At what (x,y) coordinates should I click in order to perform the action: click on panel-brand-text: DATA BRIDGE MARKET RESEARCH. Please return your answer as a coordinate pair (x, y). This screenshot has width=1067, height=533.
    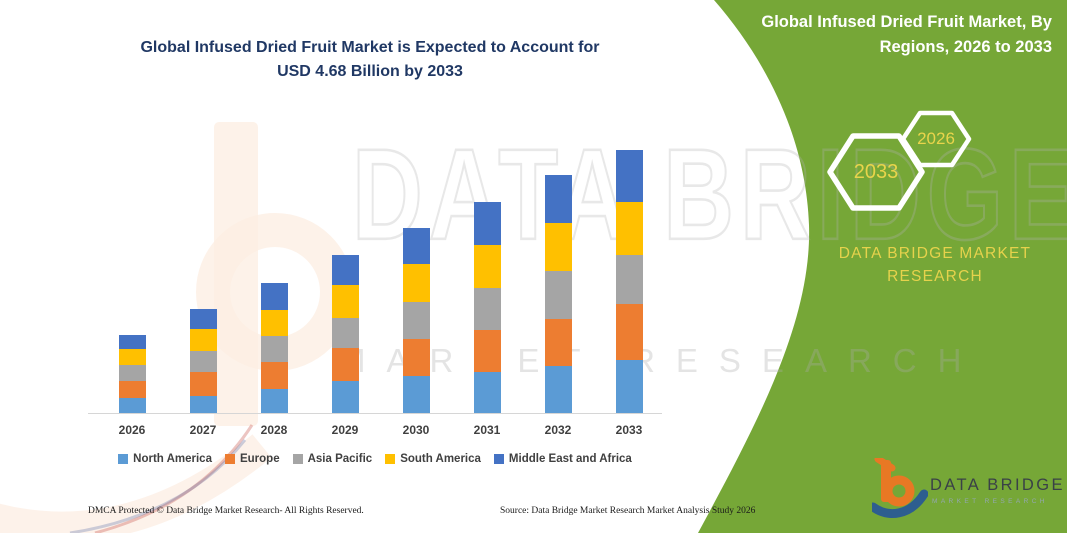
    Looking at the image, I should click on (935, 265).